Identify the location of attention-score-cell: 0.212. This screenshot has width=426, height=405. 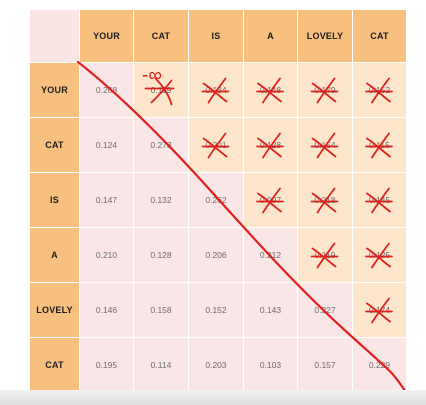
(271, 255).